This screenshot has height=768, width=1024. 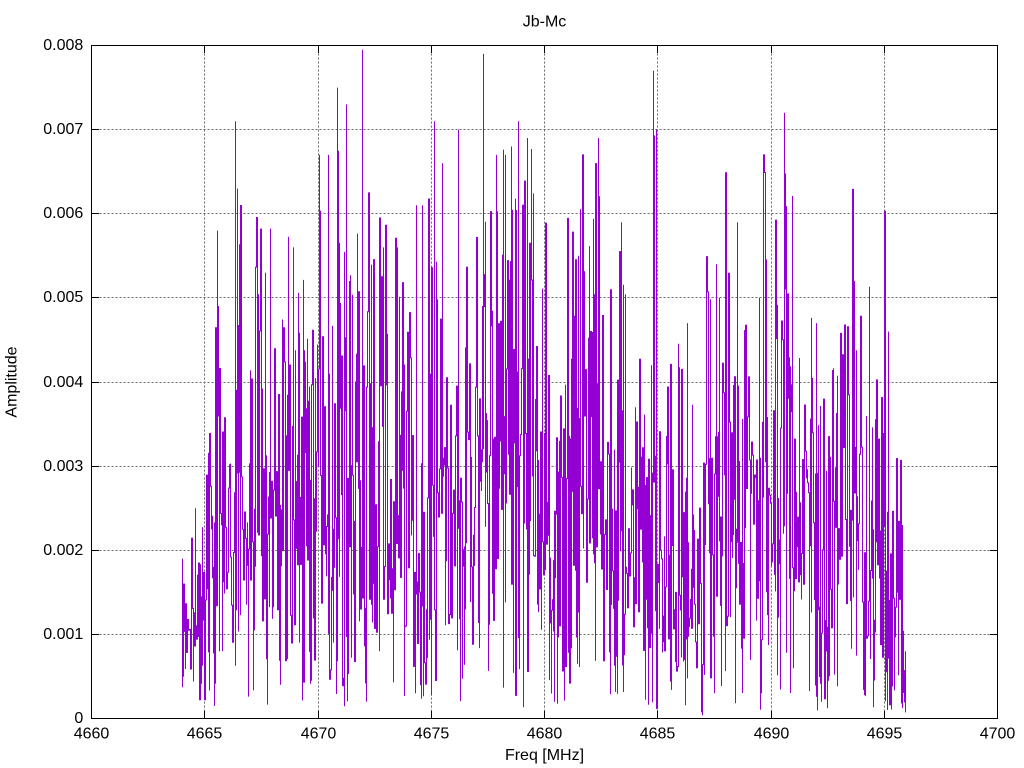 I want to click on svg-text: 4675, so click(x=432, y=734).